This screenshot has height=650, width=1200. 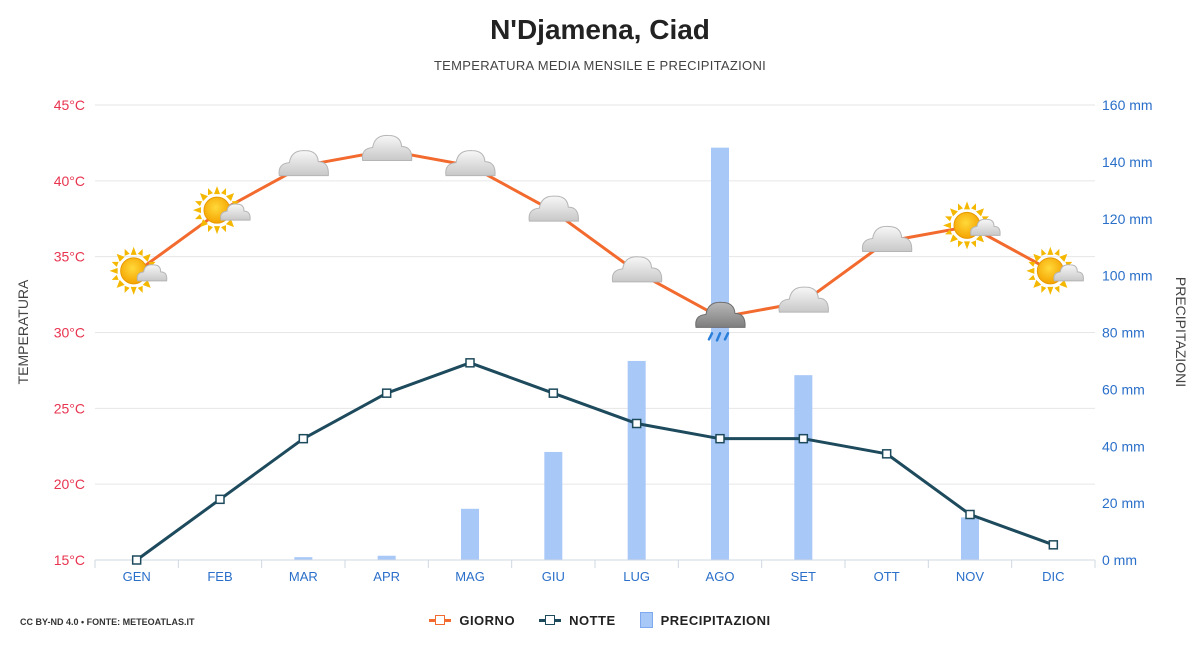 I want to click on y-left-tick-label: 15°C, so click(x=69, y=560).